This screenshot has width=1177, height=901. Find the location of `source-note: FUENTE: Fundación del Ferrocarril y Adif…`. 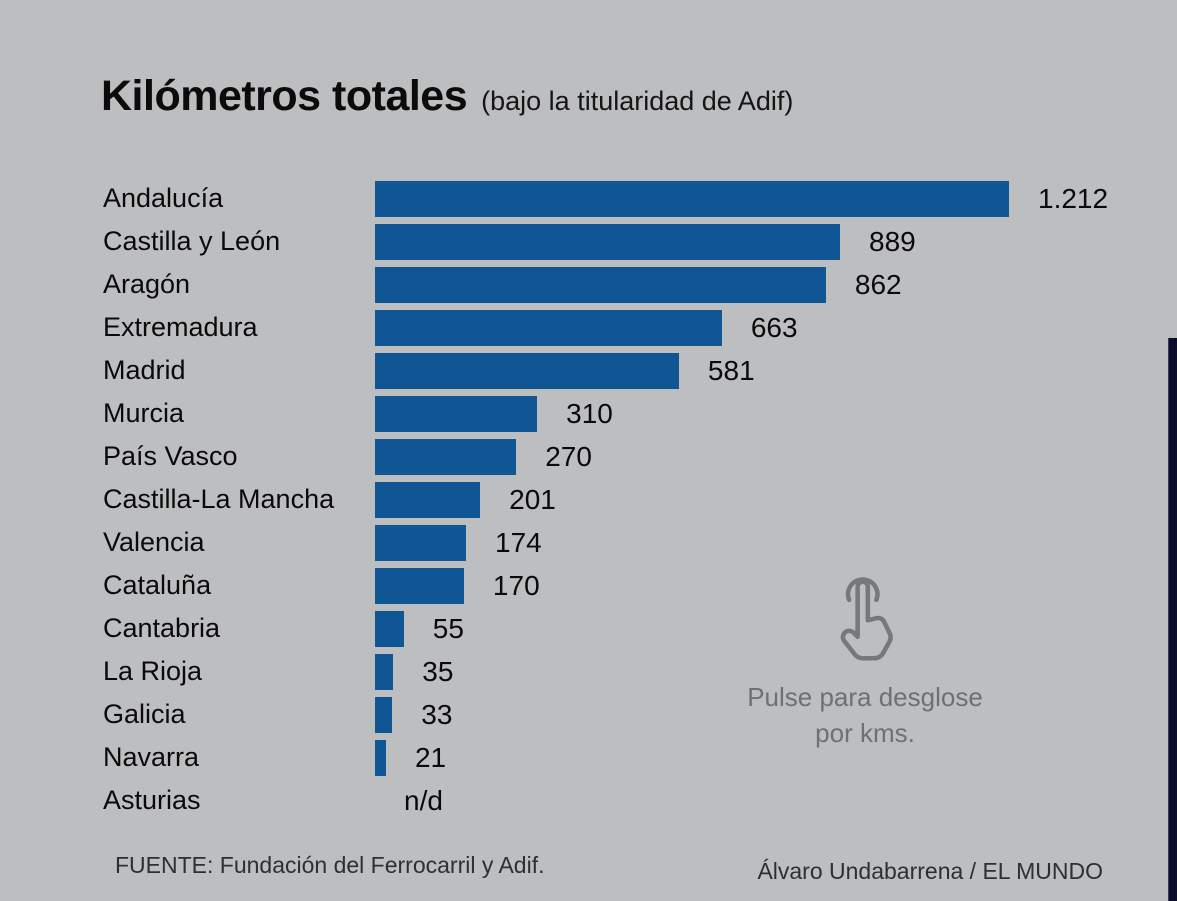

source-note: FUENTE: Fundación del Ferrocarril y Adif… is located at coordinates (330, 865).